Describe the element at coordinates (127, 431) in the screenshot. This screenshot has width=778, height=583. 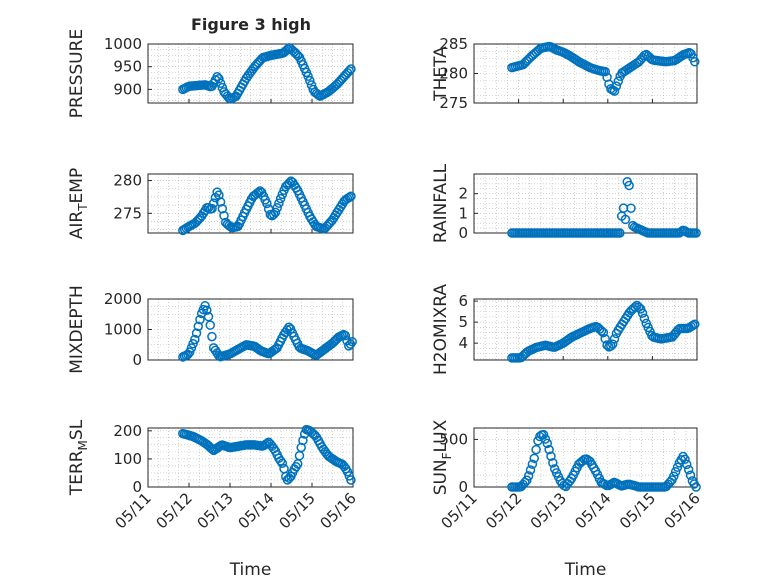
I see `y-tick-label: 200` at that location.